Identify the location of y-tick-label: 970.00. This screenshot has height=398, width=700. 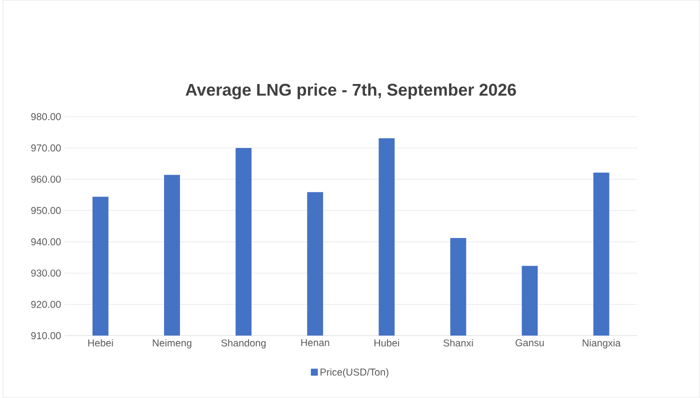
(46, 148).